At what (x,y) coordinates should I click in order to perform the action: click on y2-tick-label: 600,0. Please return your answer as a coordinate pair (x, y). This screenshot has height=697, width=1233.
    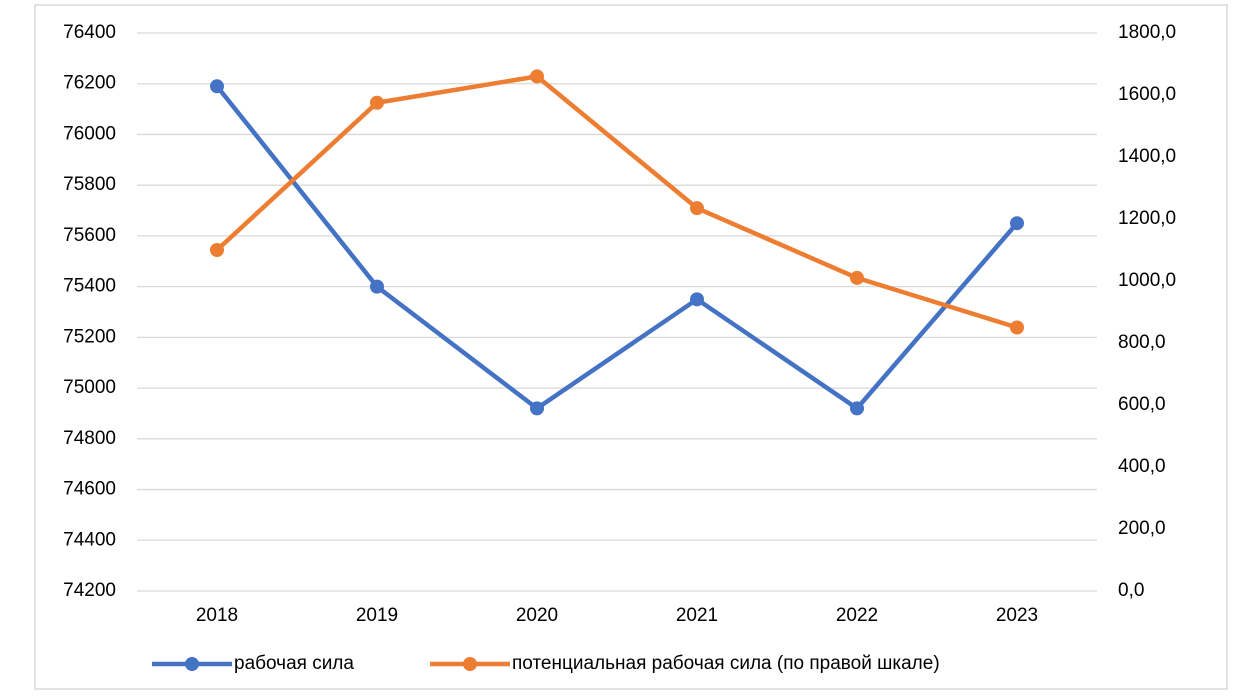
    Looking at the image, I should click on (1142, 404).